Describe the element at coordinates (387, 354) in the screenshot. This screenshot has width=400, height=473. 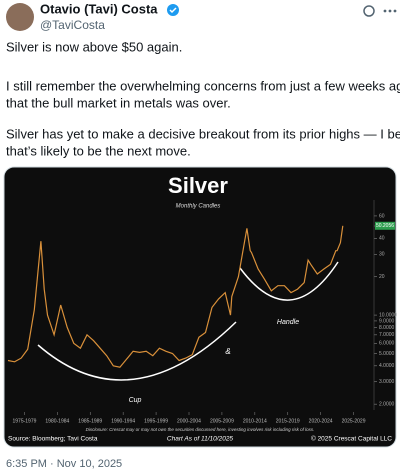
I see `y-tick-label: 5.0000` at that location.